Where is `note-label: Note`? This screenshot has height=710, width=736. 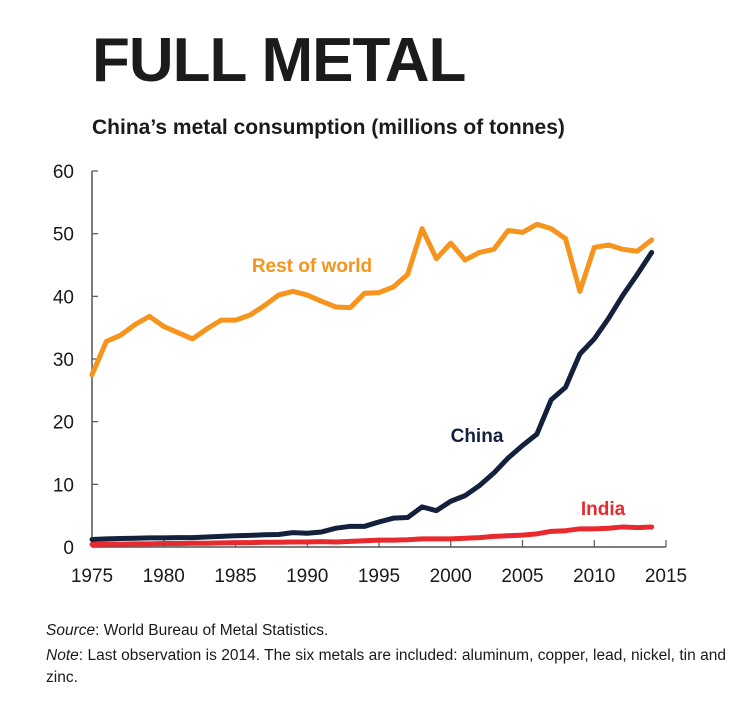 note-label: Note is located at coordinates (62, 655).